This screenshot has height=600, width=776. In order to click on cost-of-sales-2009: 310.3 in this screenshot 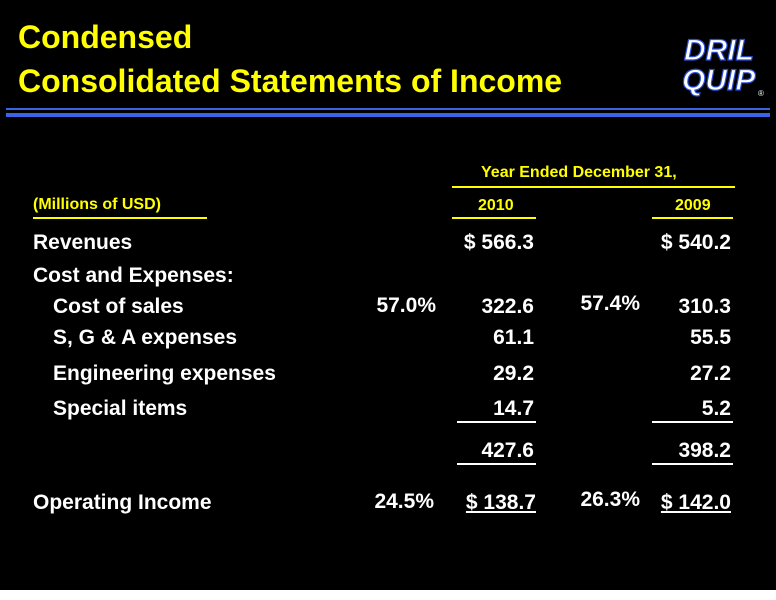, I will do `click(704, 306)`.